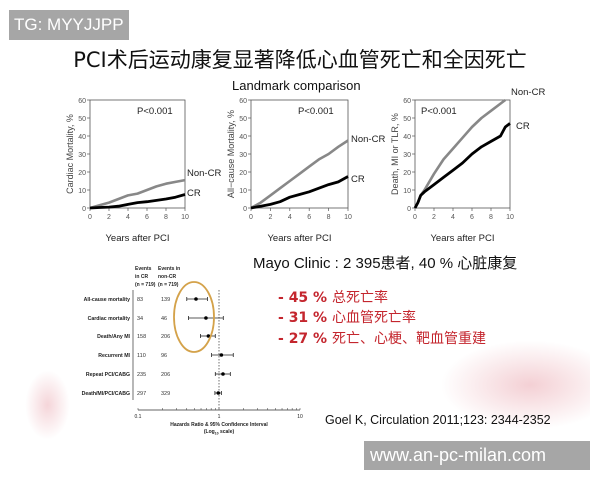 Image resolution: width=600 pixels, height=480 pixels. I want to click on column-header: Events in, so click(169, 269).